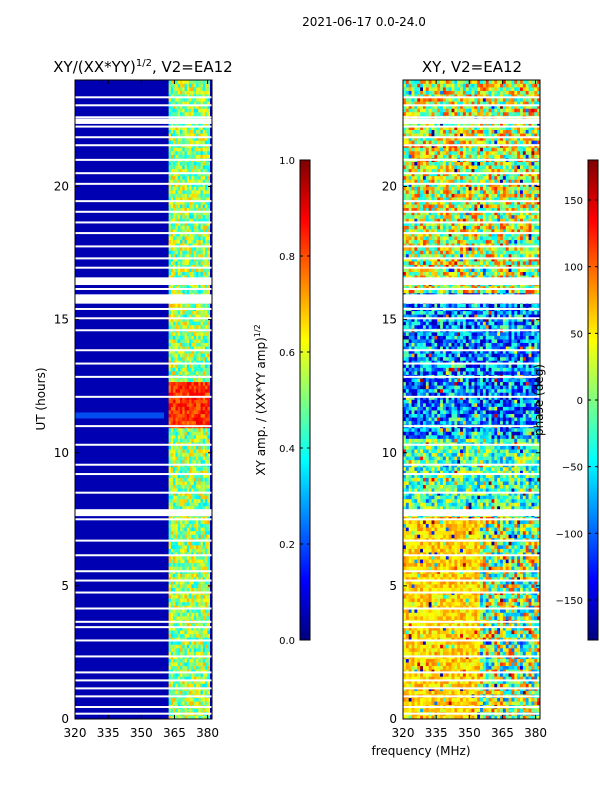 This screenshot has height=804, width=600. Describe the element at coordinates (389, 320) in the screenshot. I see `right-y-tick-label: 15` at that location.